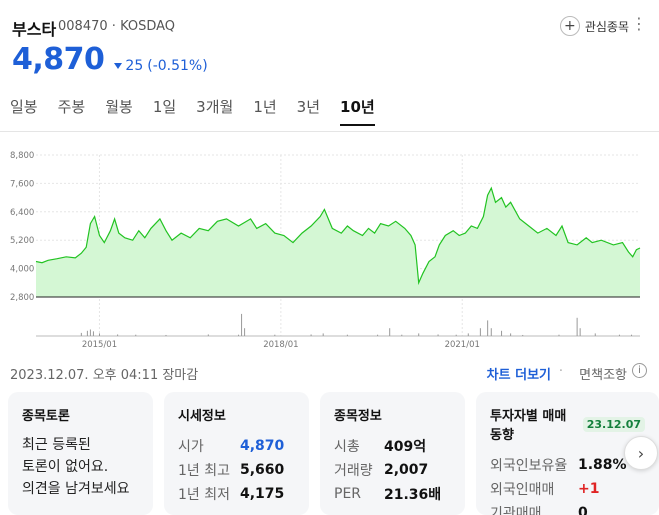  What do you see at coordinates (22, 241) in the screenshot?
I see `y-tick-label: 5,200` at bounding box center [22, 241].